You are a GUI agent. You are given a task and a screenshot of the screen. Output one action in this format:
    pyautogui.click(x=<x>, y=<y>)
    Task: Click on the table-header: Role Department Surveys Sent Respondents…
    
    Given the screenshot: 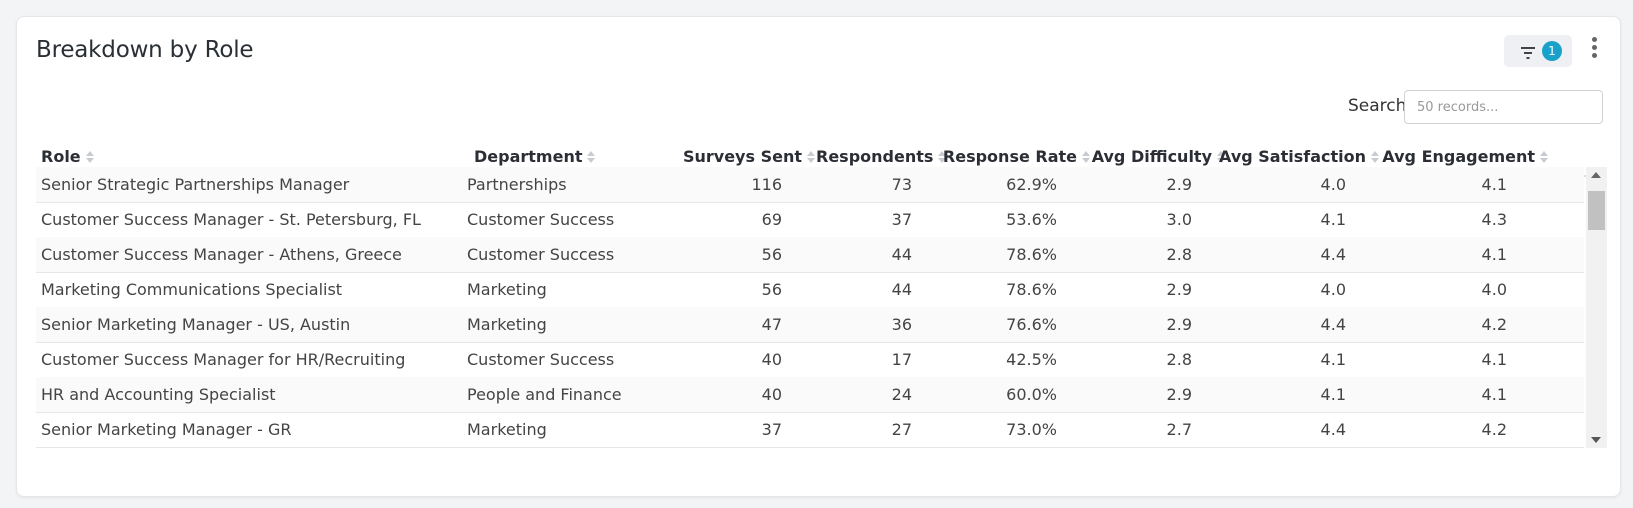 What is the action you would take?
    pyautogui.click(x=819, y=158)
    